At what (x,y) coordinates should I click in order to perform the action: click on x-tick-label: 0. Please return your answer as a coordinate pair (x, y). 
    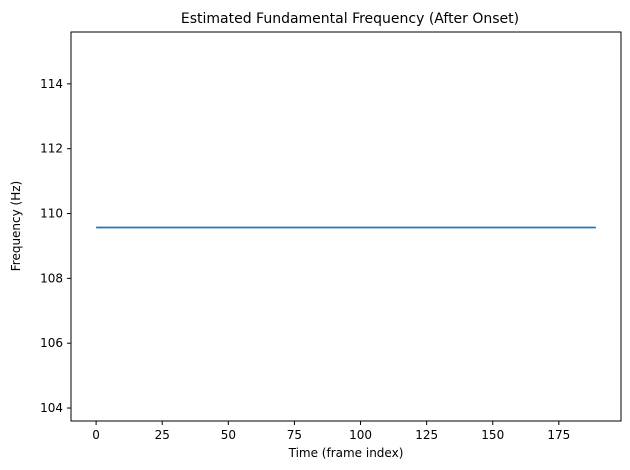
    Looking at the image, I should click on (96, 435).